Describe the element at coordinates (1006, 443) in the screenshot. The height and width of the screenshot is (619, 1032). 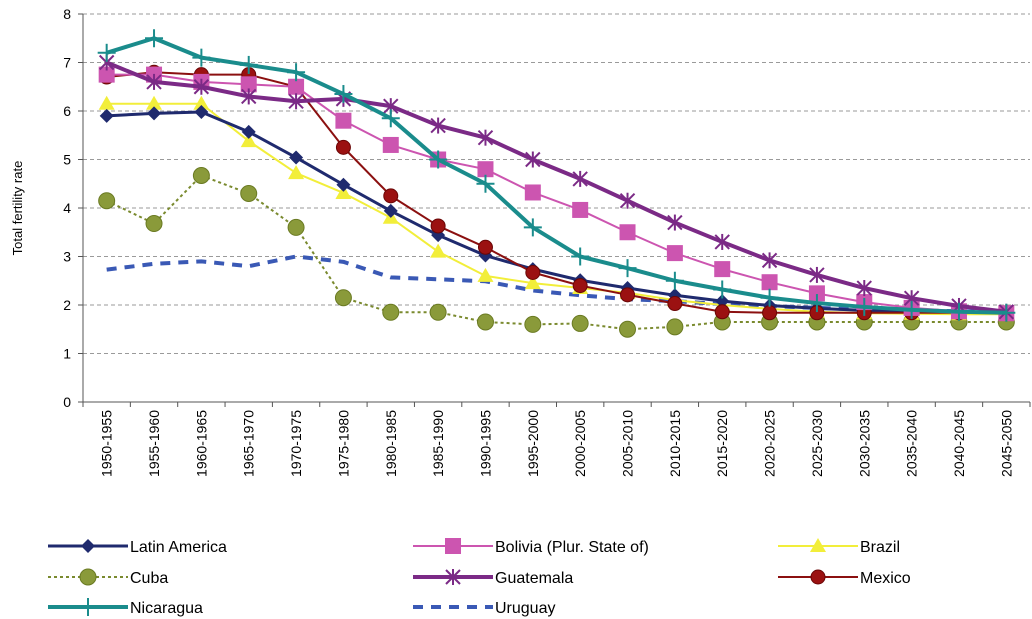
I see `x-tick-label: 2045-2050` at that location.